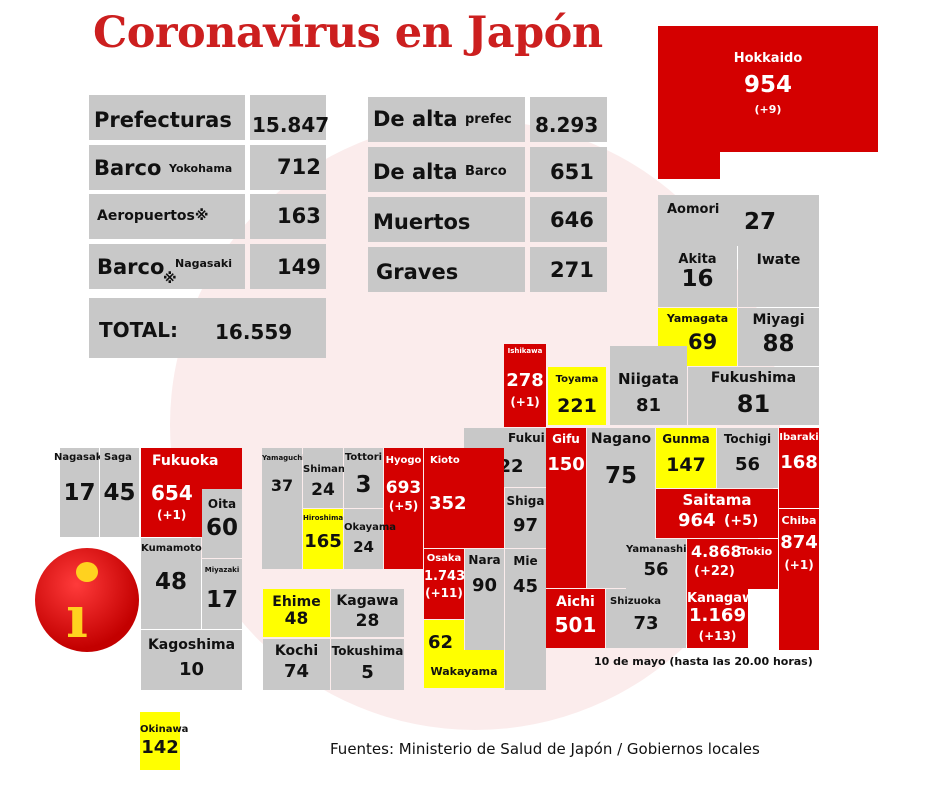 Image resolution: width=940 pixels, height=788 pixels. Describe the element at coordinates (296, 613) in the screenshot. I see `prefecture-ehime: Ehime 48` at that location.